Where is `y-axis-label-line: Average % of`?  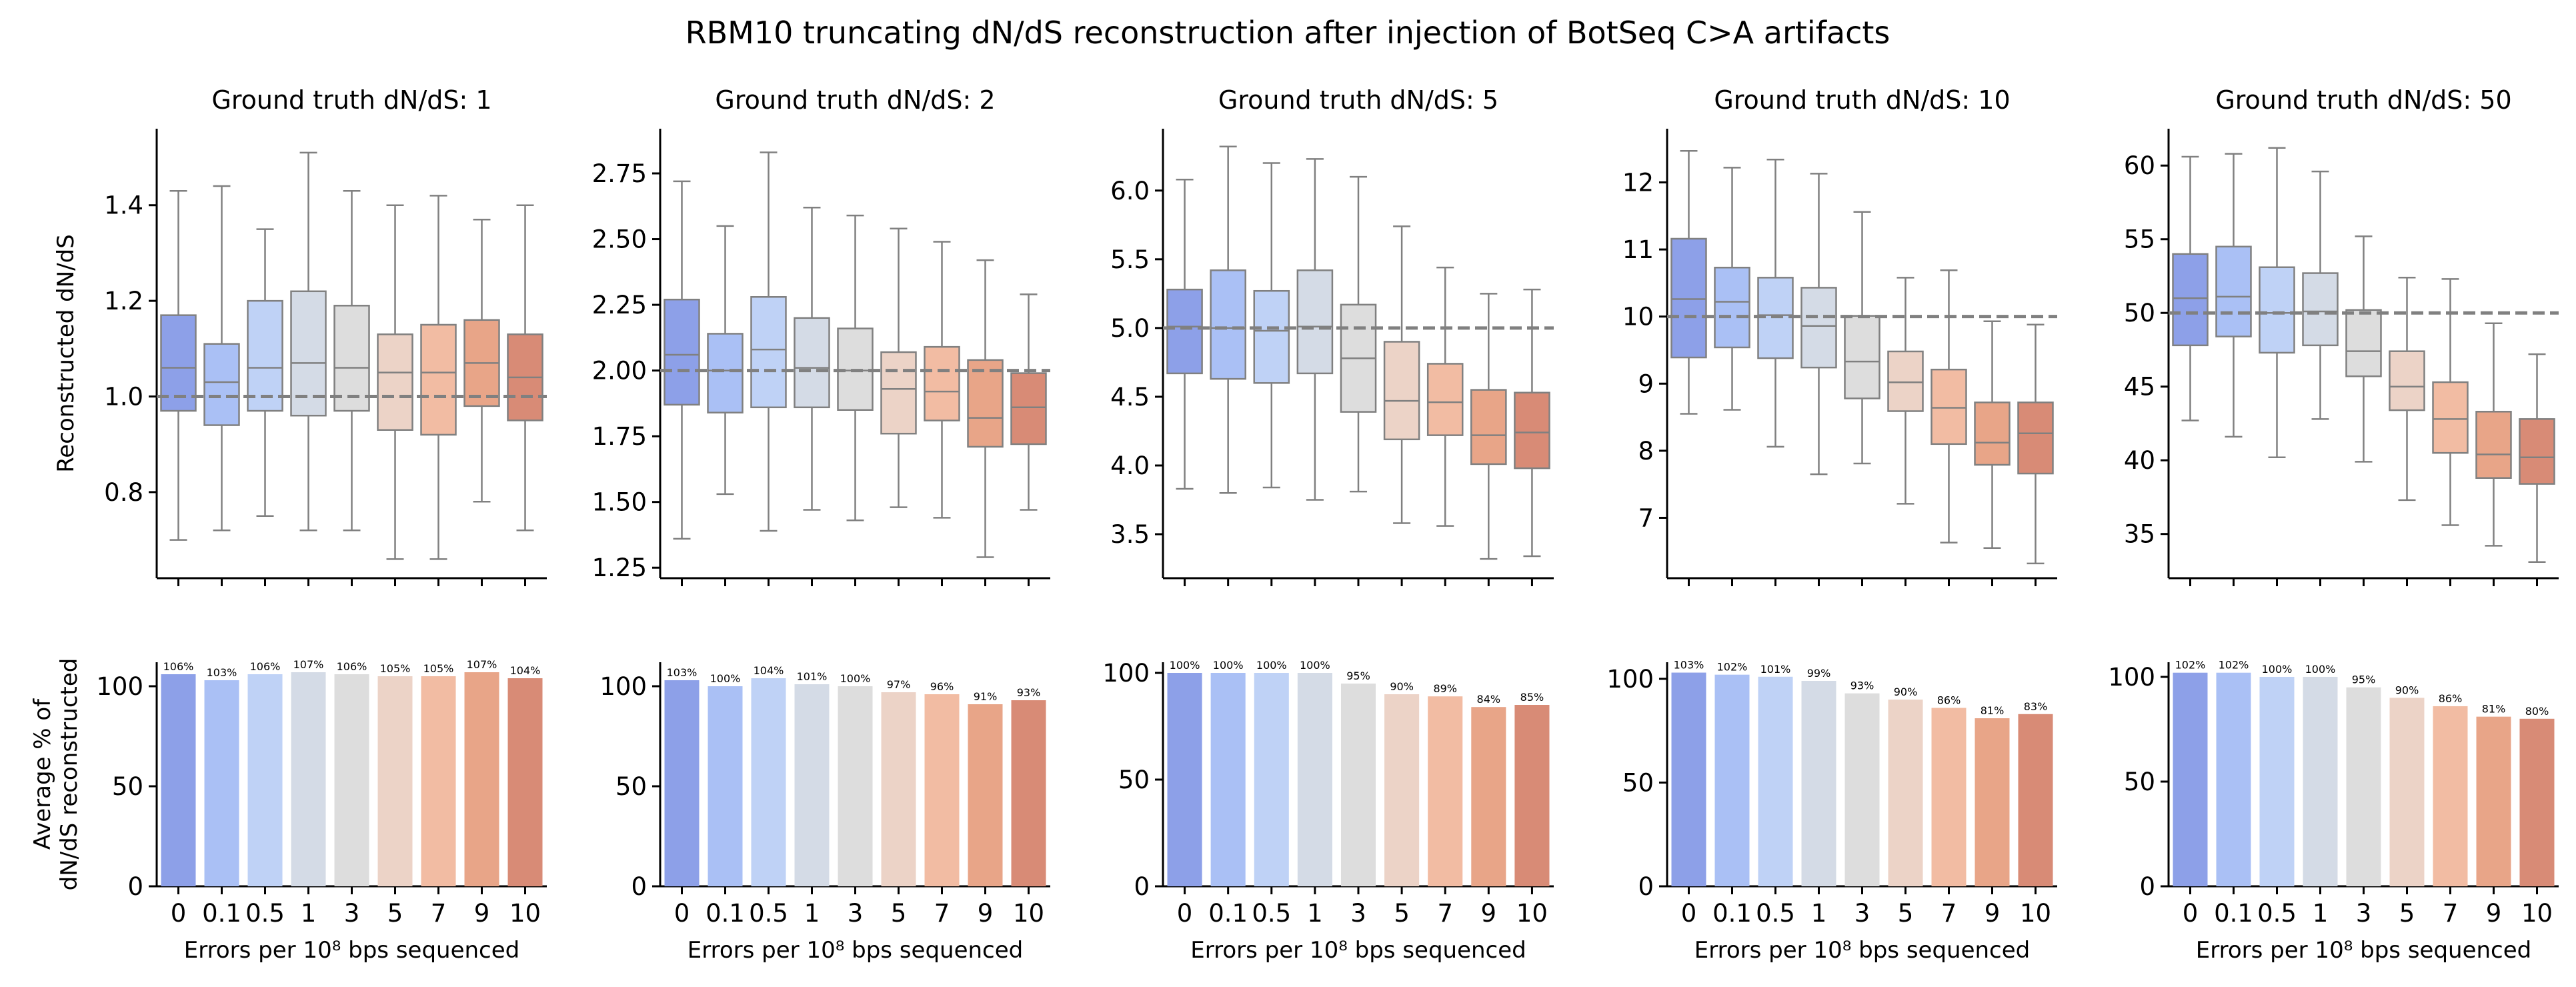
y-axis-label-line: Average % of is located at coordinates (42, 774).